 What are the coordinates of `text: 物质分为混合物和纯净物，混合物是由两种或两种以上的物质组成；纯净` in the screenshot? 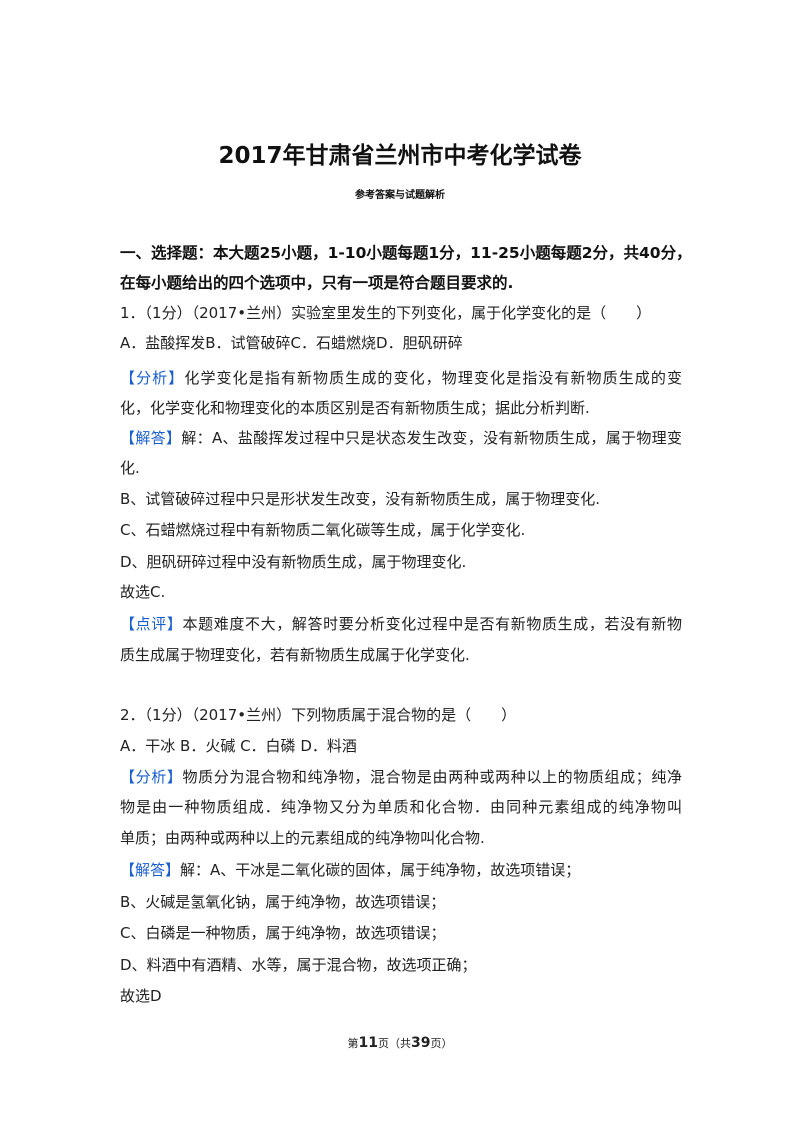 It's located at (432, 777).